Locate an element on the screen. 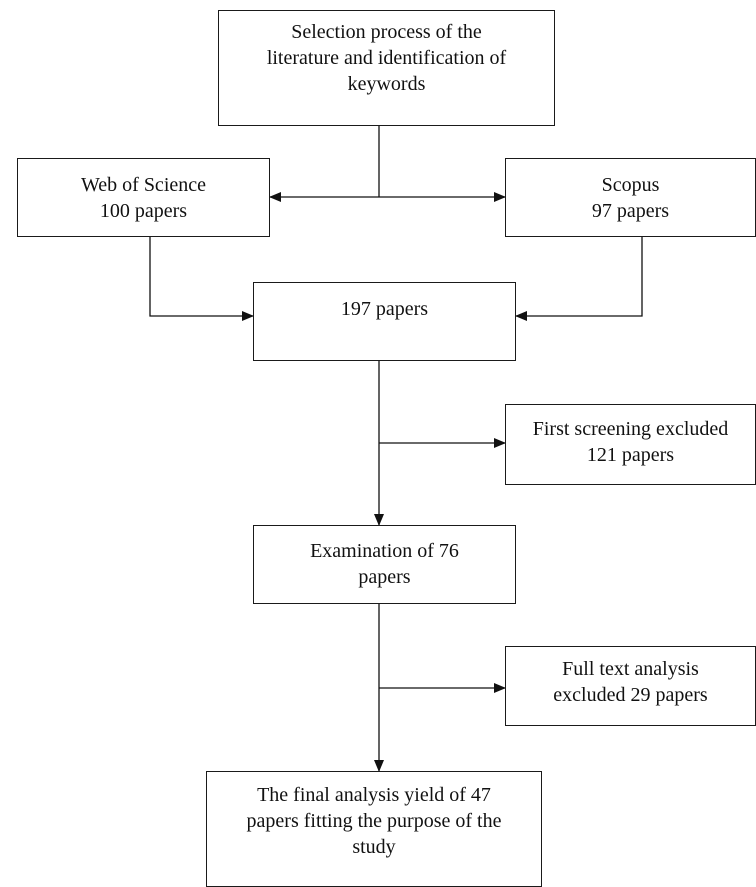 This screenshot has width=756, height=887. full-text-box: Full text analysis excluded 29 papers is located at coordinates (630, 686).